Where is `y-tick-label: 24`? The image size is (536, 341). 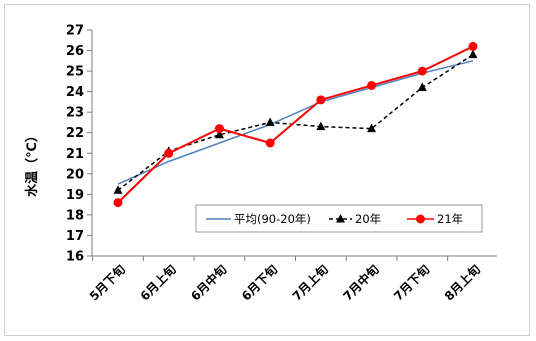 y-tick-label: 24 is located at coordinates (75, 92).